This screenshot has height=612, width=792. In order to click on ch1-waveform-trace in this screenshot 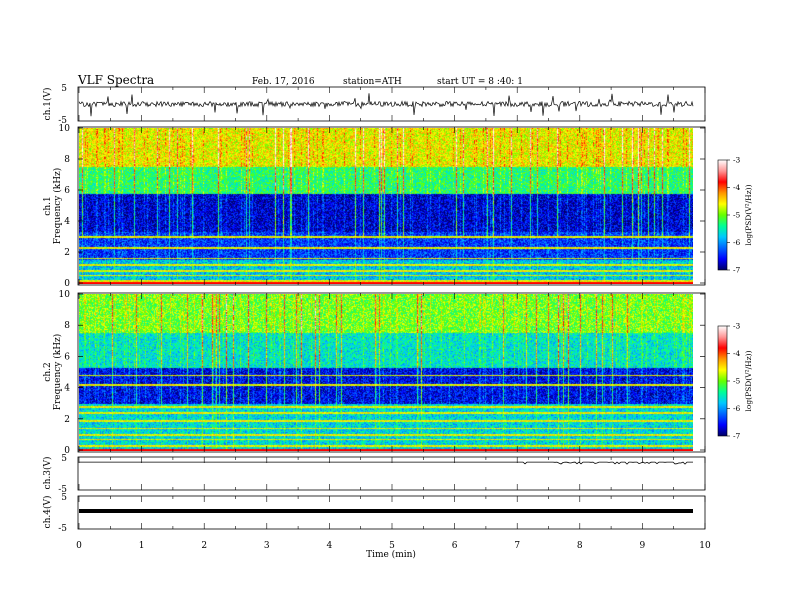, I will do `click(386, 105)`.